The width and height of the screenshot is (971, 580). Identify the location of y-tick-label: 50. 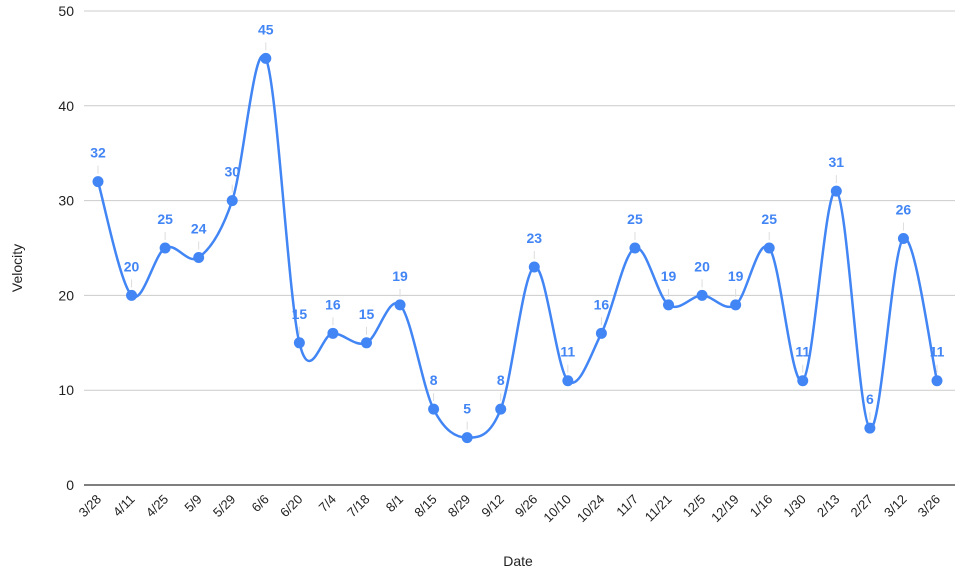
(66, 11).